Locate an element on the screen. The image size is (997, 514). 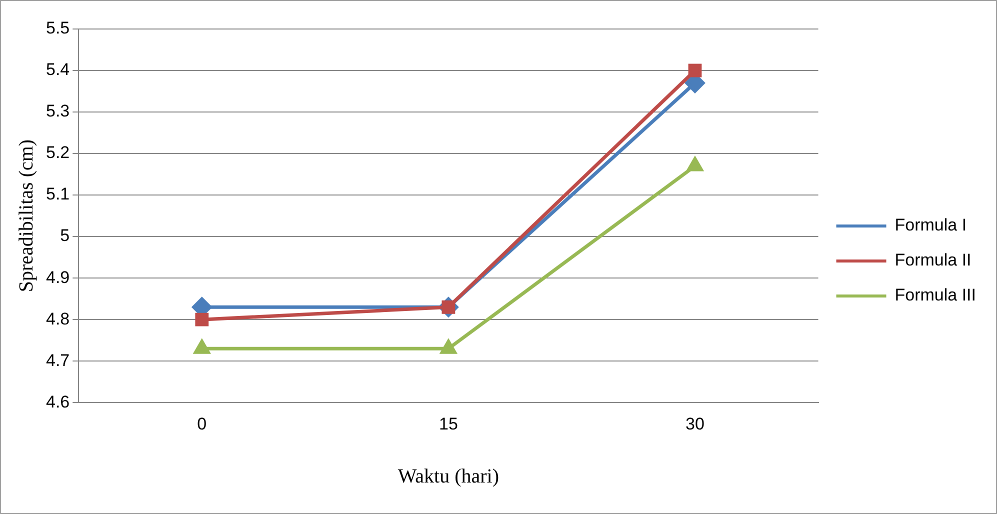
y-tick-label: 5.4 is located at coordinates (58, 70).